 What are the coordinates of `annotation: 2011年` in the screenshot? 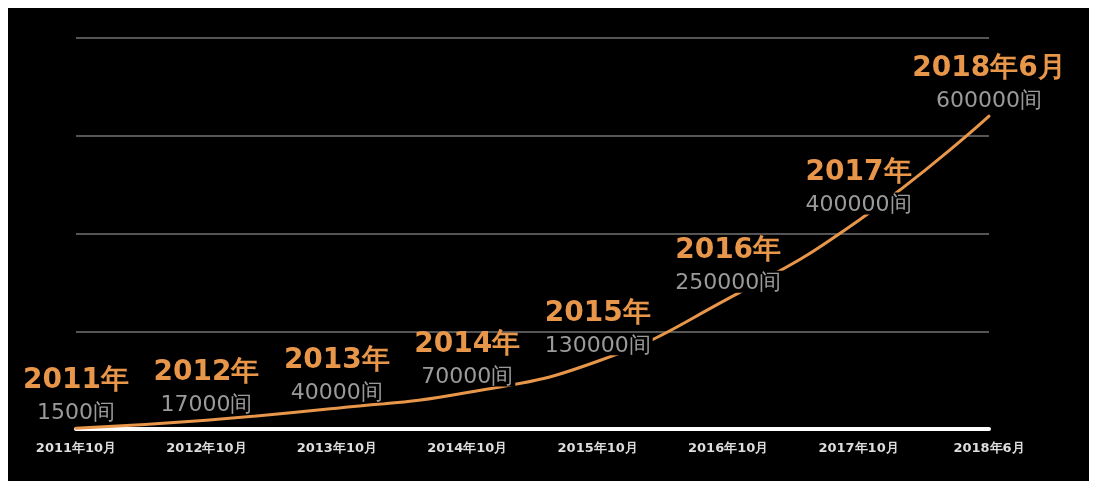 It's located at (76, 378).